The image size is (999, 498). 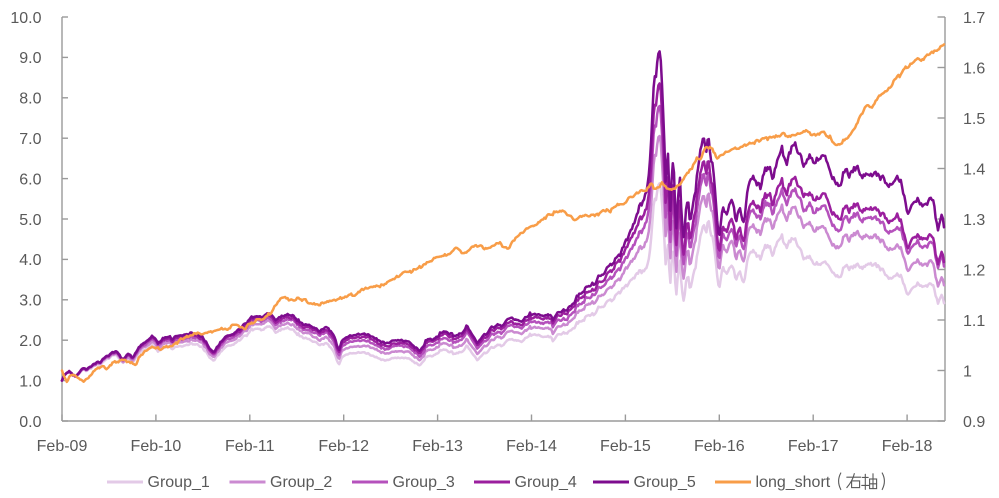 I want to click on svg-text: 5.0, so click(x=30, y=220).